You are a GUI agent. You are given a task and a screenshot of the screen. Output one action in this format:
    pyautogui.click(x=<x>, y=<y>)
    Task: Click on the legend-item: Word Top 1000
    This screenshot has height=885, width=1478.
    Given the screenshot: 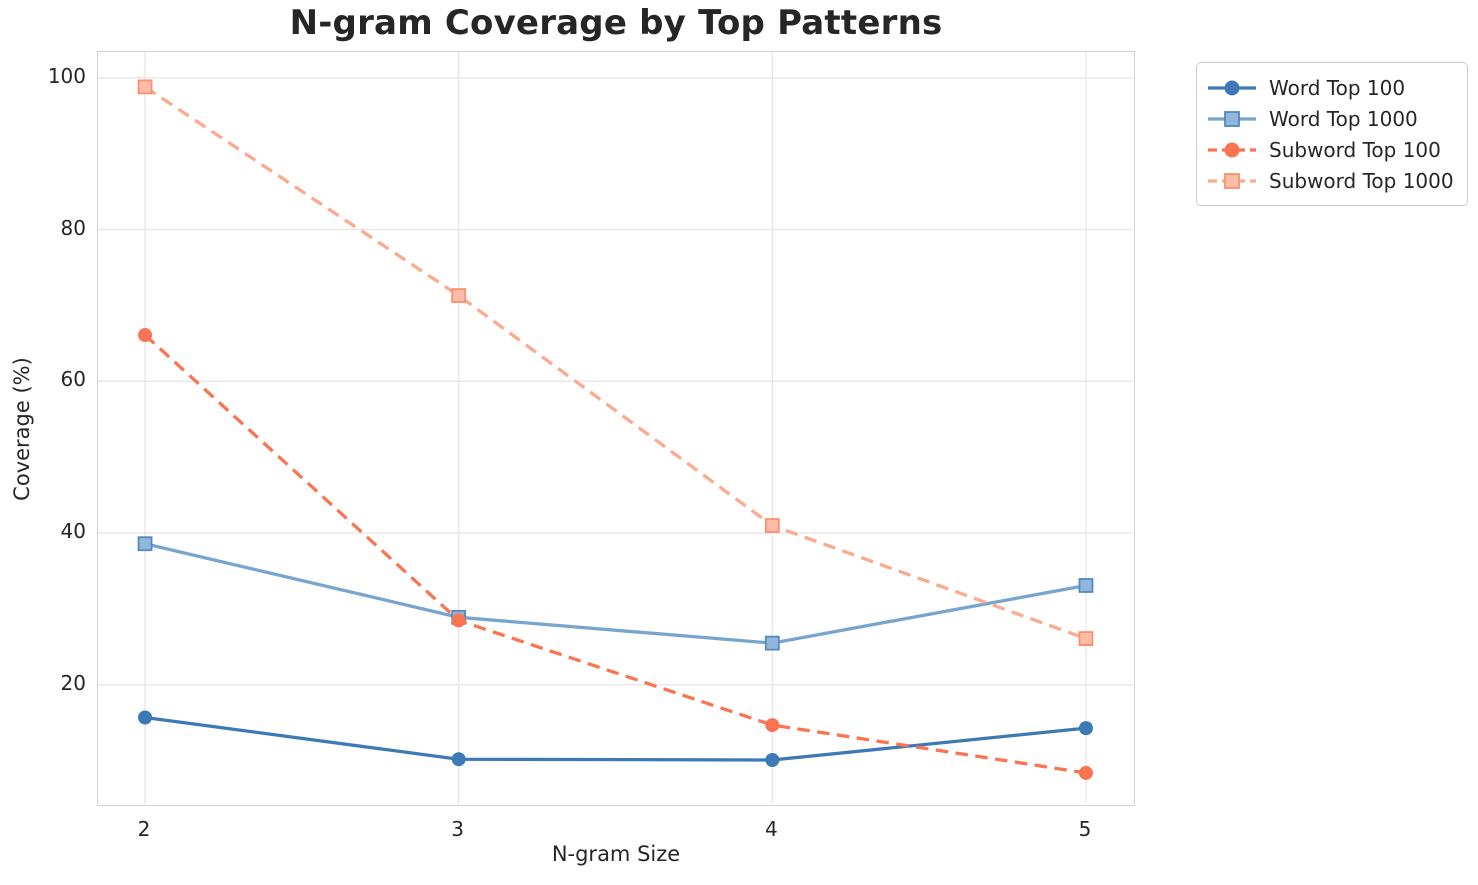 What is the action you would take?
    pyautogui.click(x=1331, y=118)
    